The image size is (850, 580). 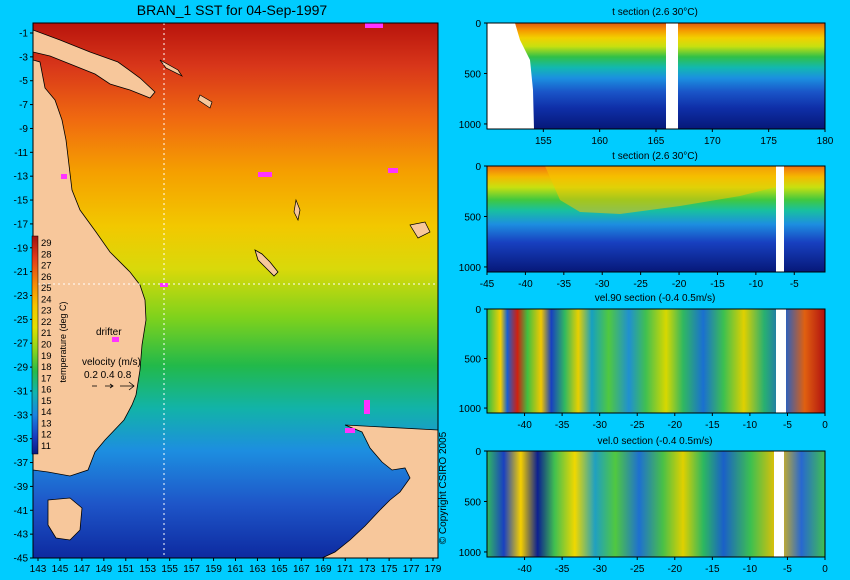 I want to click on panel-1-field, so click(x=656, y=76).